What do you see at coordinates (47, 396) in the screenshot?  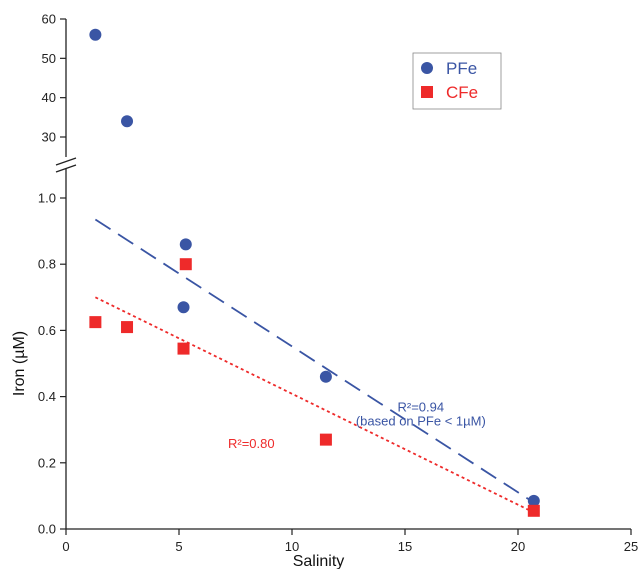 I see `y-tick-label: 0.4` at bounding box center [47, 396].